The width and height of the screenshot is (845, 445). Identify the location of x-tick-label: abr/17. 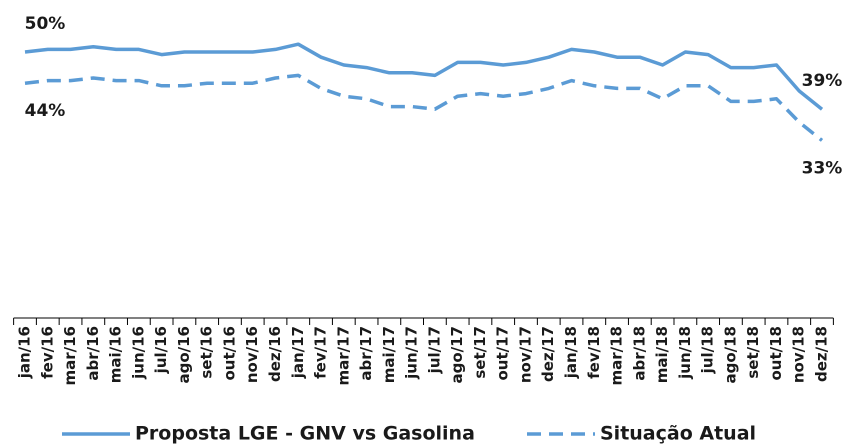
(366, 353).